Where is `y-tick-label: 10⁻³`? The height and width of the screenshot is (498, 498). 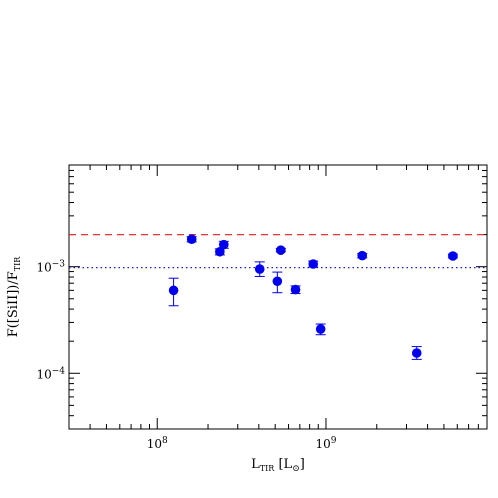 y-tick-label: 10⁻³ is located at coordinates (50, 267).